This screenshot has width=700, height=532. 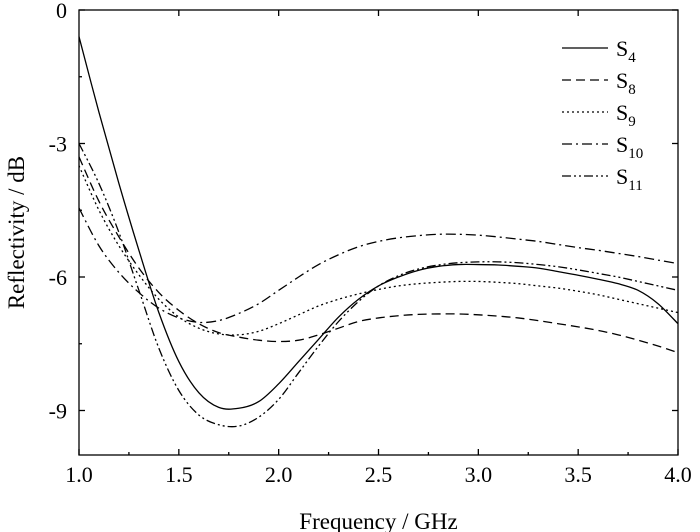 I want to click on x-tick-label: 4.0, so click(x=678, y=474).